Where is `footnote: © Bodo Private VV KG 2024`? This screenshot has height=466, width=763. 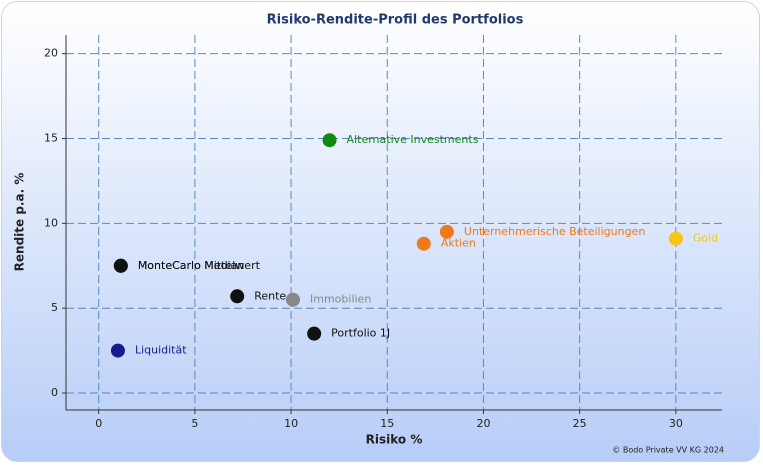
footnote: © Bodo Private VV KG 2024 is located at coordinates (668, 450).